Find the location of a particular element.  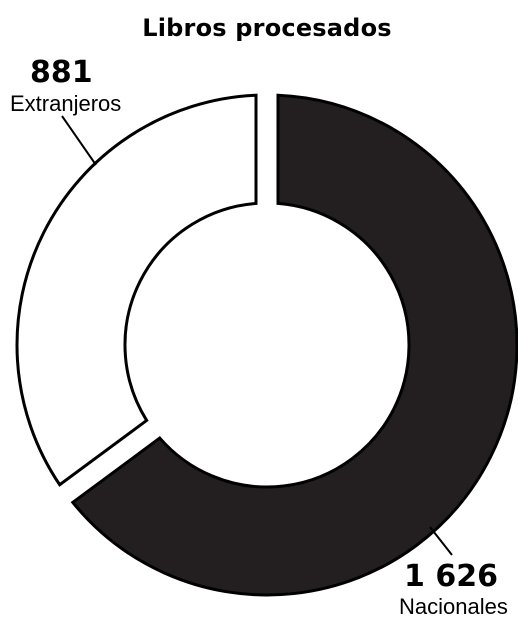

value-label-extranjeros: 881 is located at coordinates (61, 72).